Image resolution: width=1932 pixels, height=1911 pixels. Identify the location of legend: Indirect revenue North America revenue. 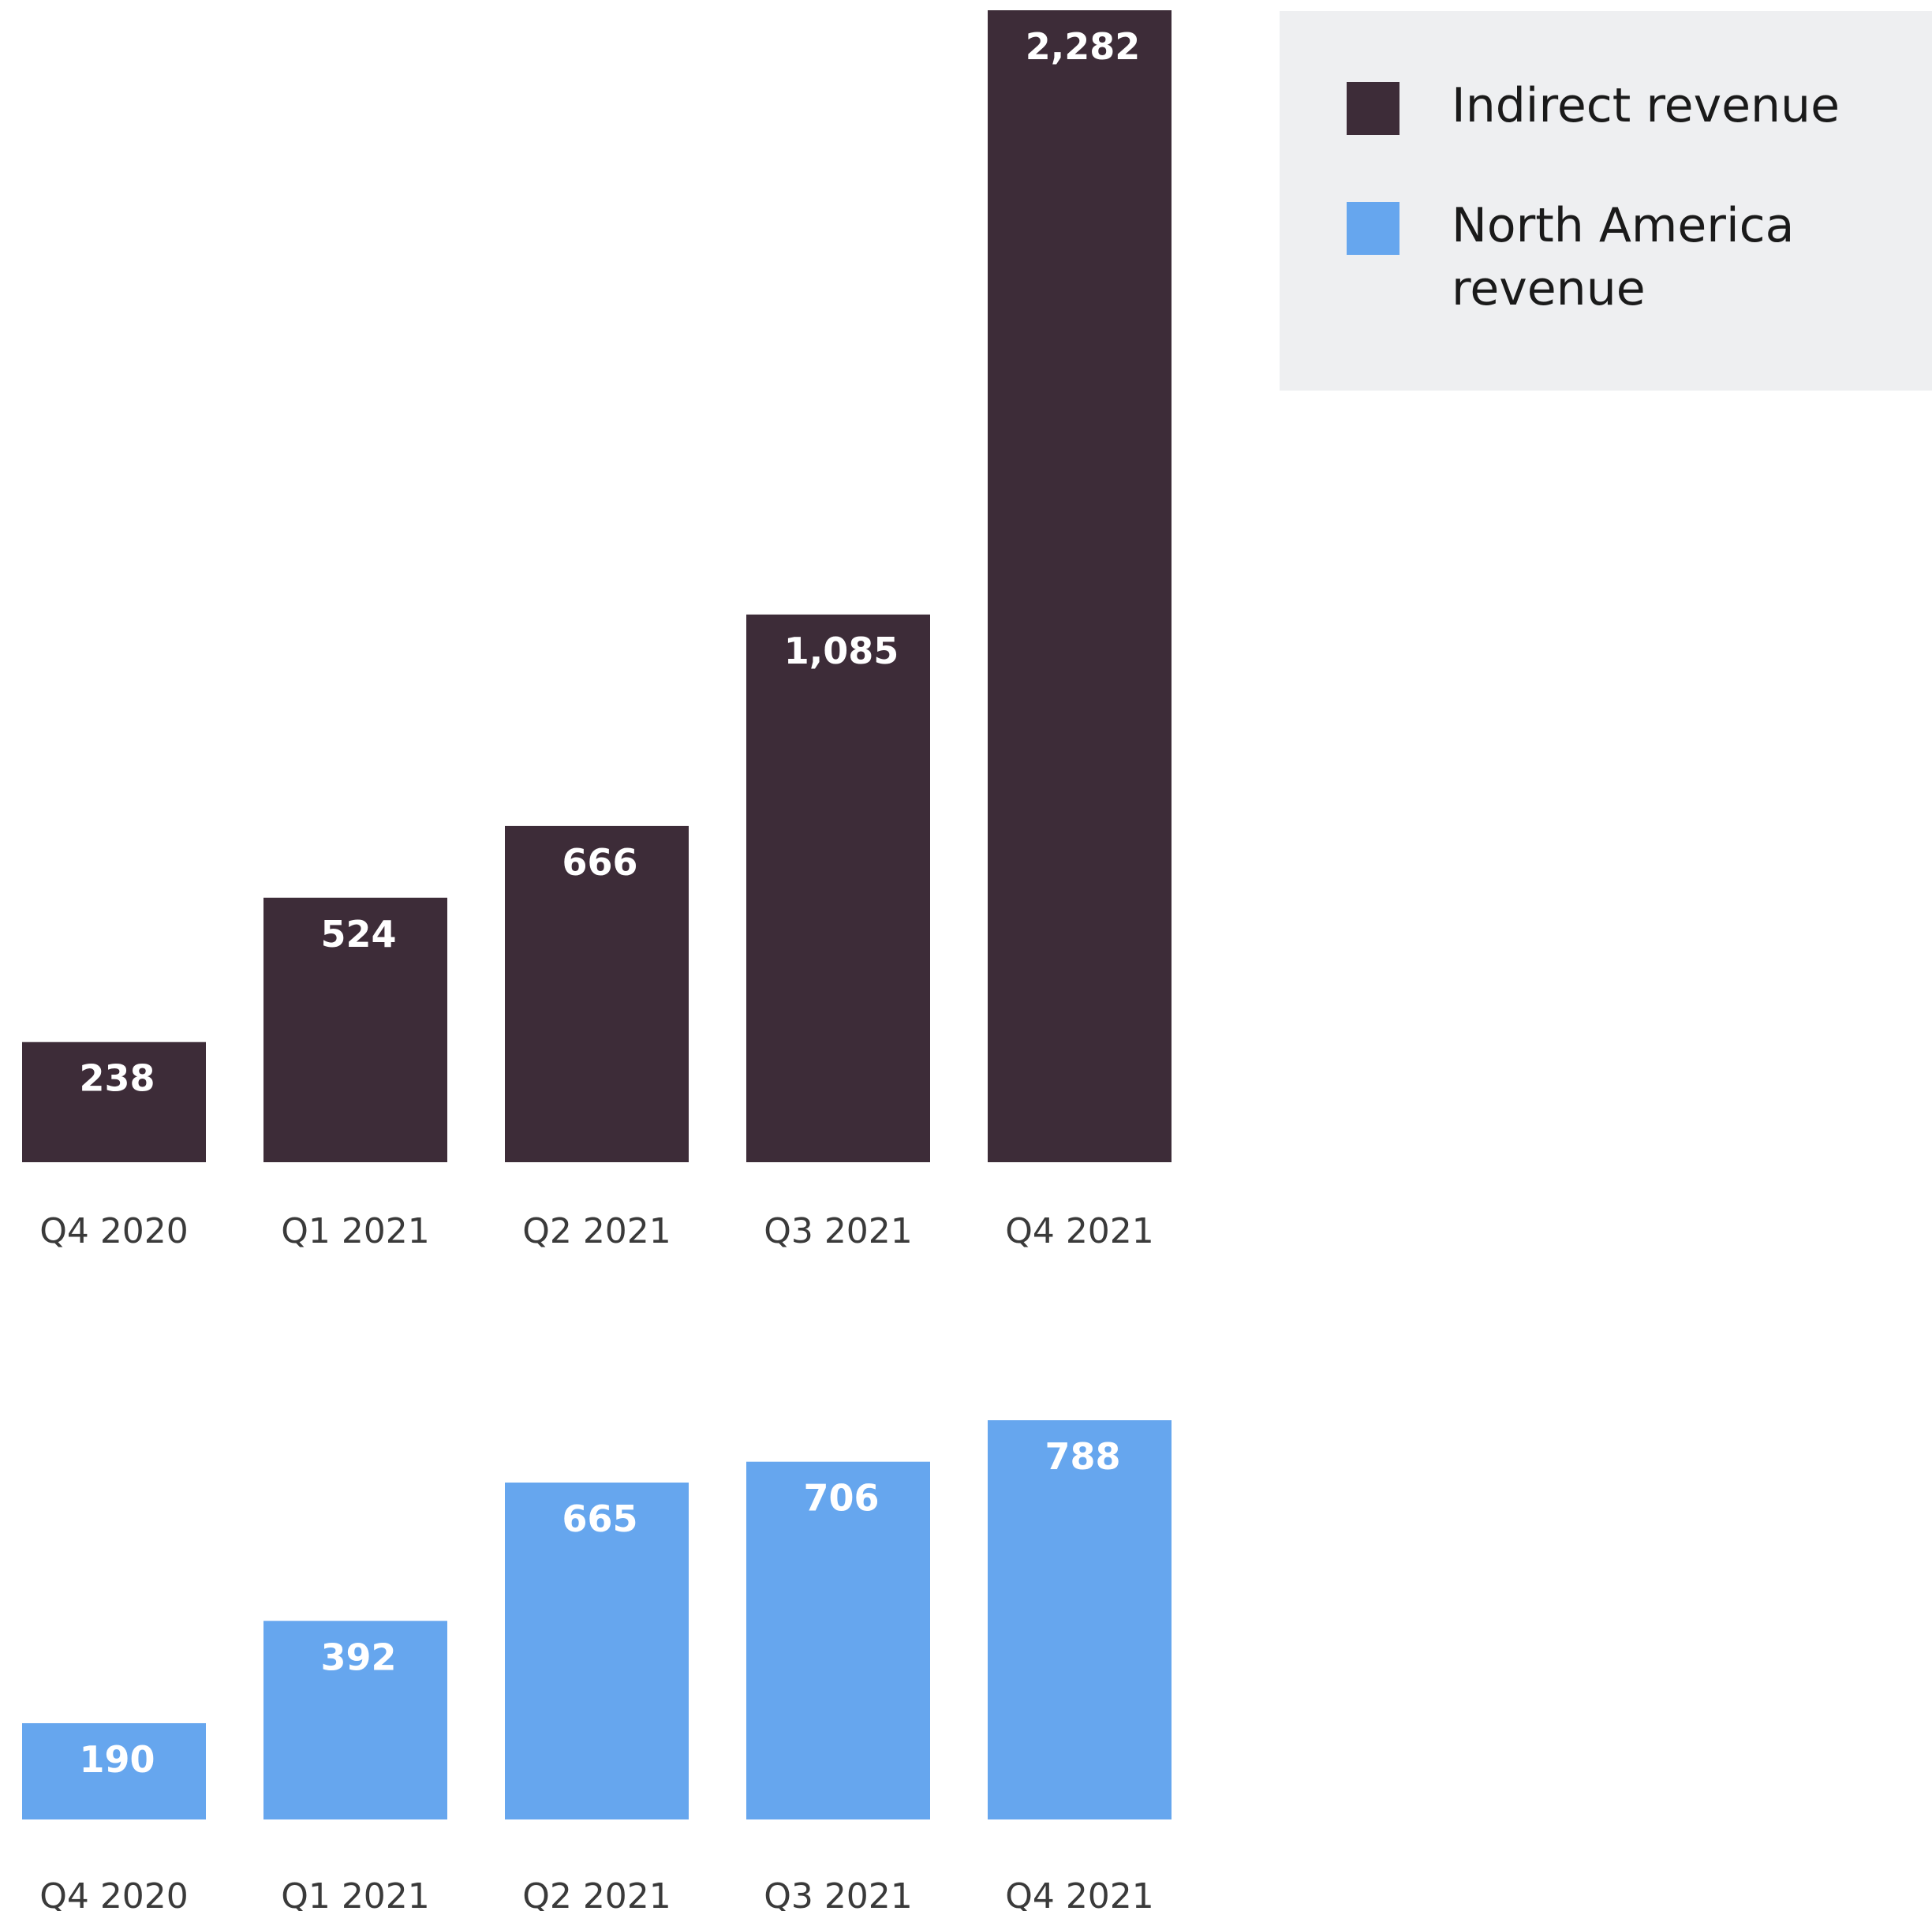
(1606, 201).